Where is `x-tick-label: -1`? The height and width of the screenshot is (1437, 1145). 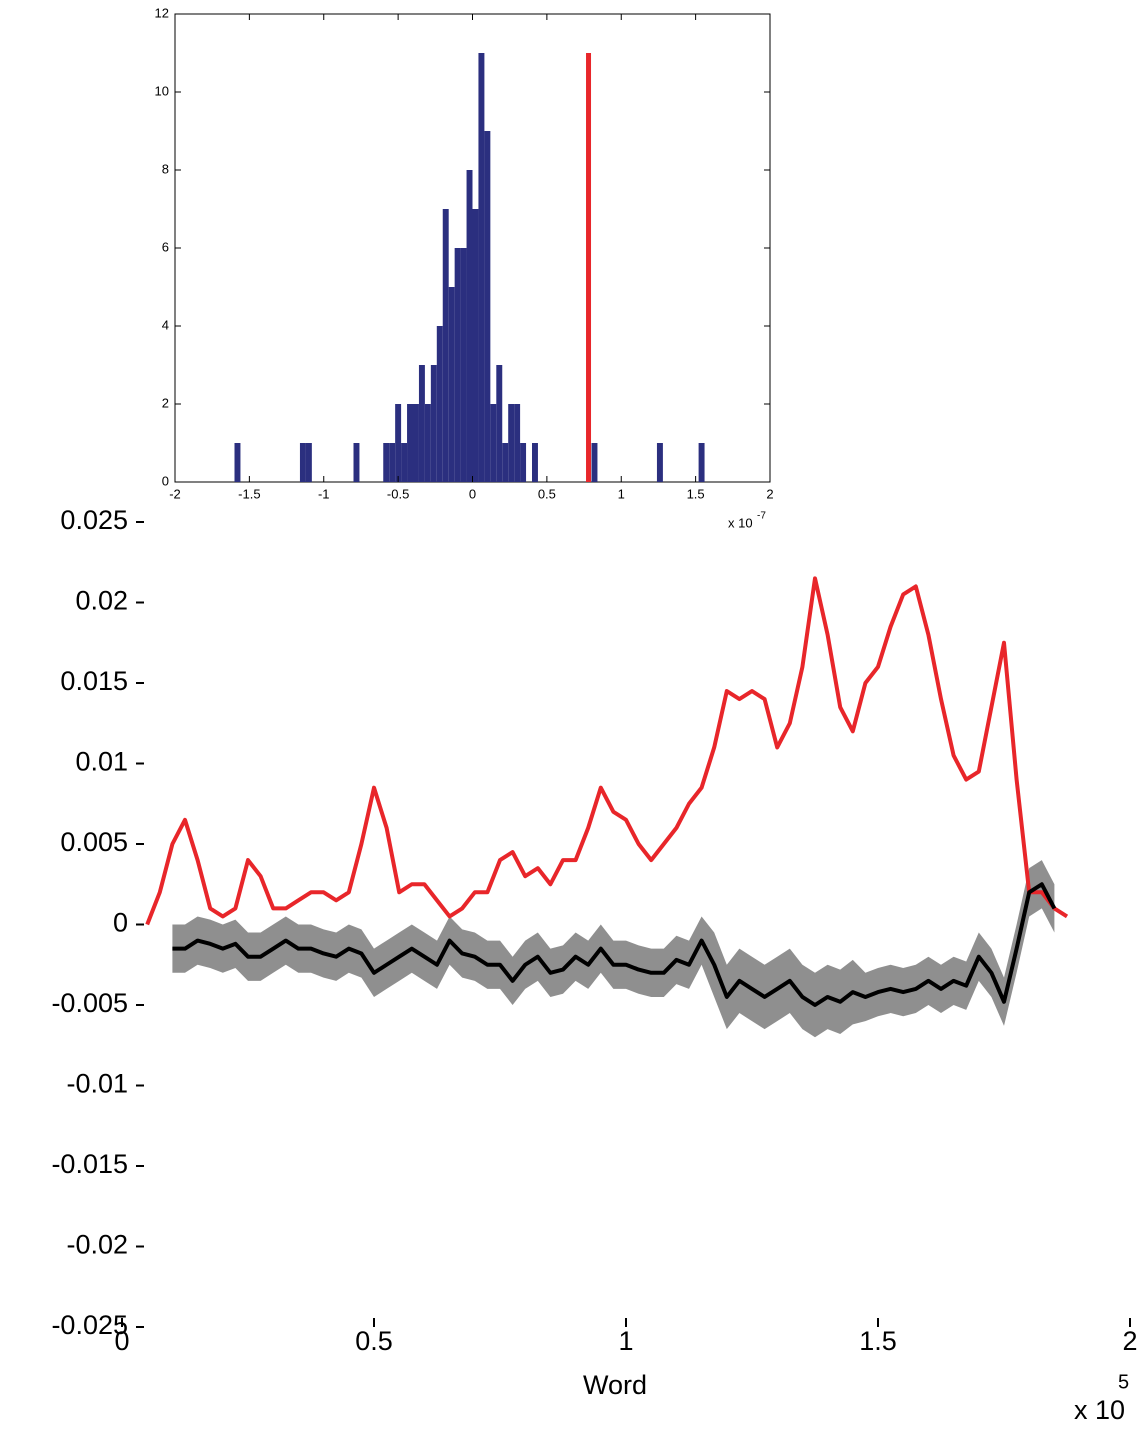
x-tick-label: -1 is located at coordinates (324, 493).